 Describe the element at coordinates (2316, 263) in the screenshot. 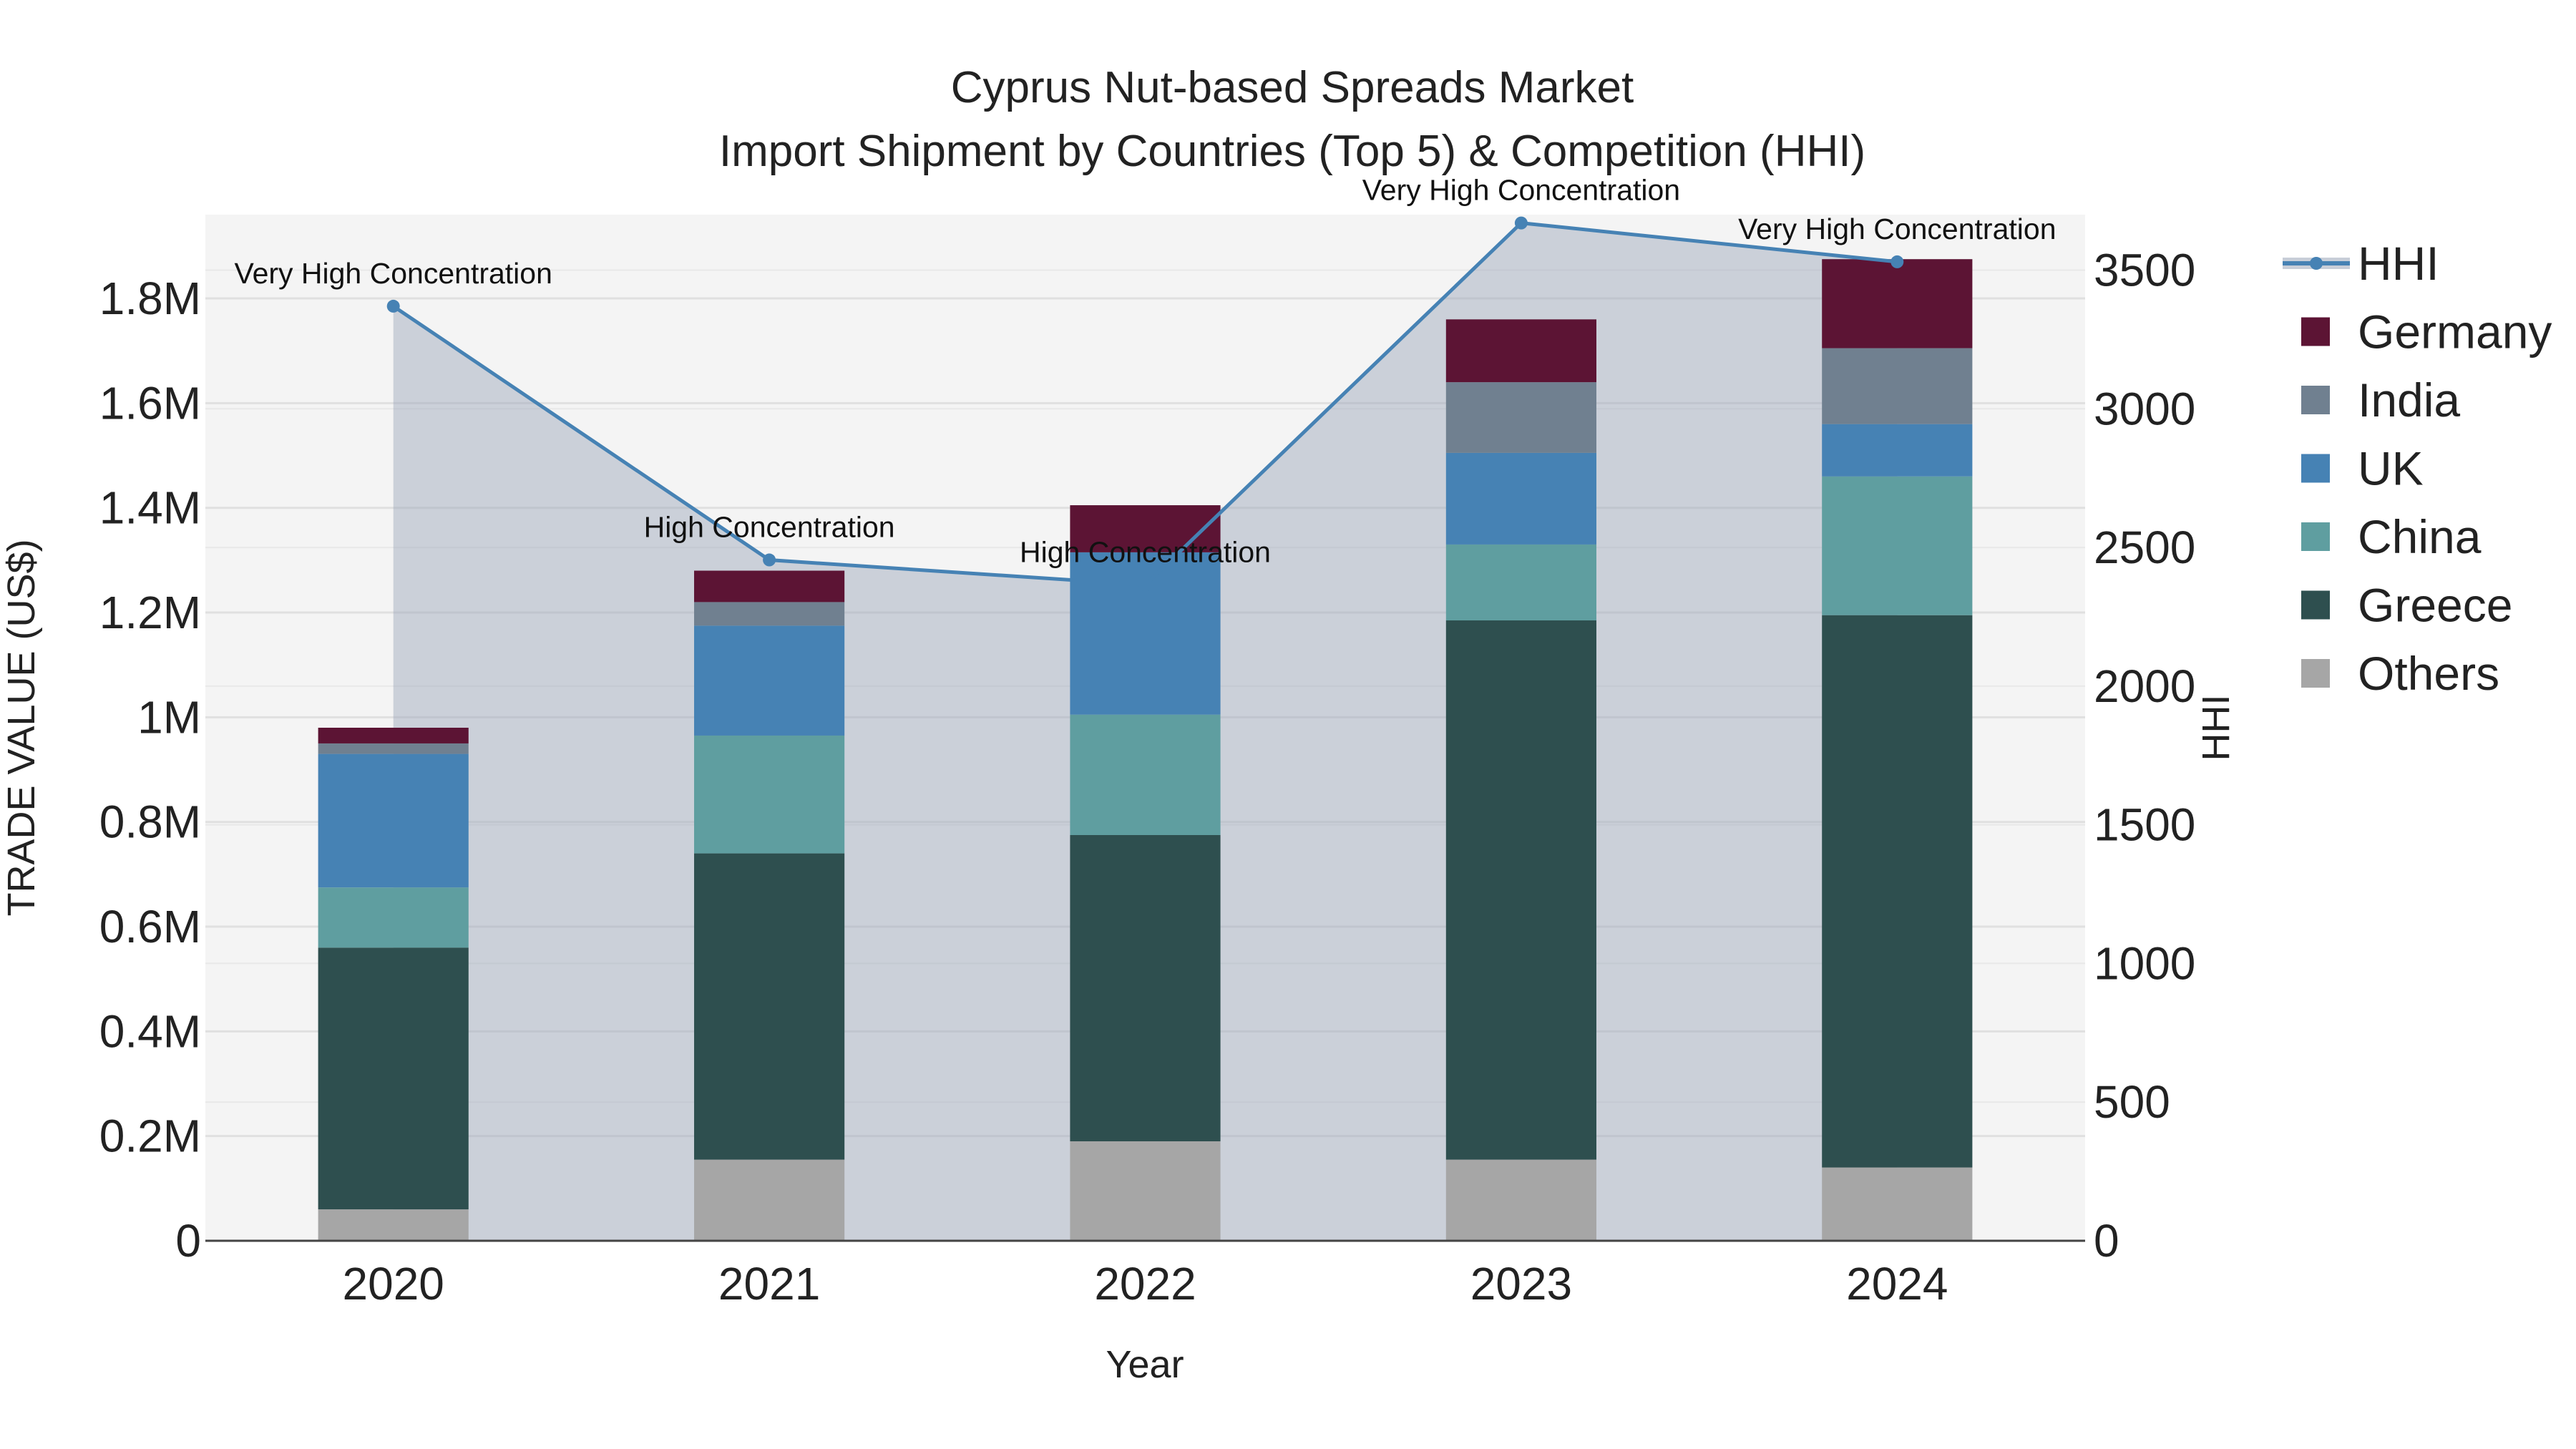

I see `legend-swatch-hhi-marker` at that location.